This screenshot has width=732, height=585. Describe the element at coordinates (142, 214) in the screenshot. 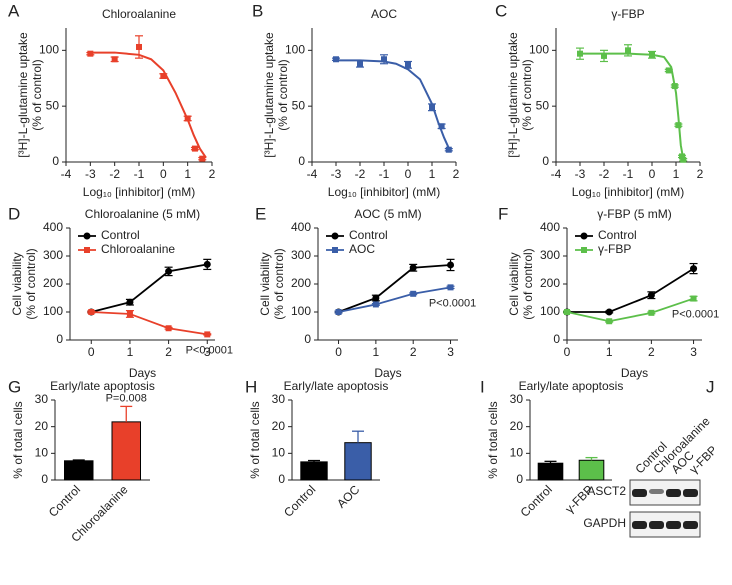

I see `chart-title: Chloroalanine (5 mM)` at that location.